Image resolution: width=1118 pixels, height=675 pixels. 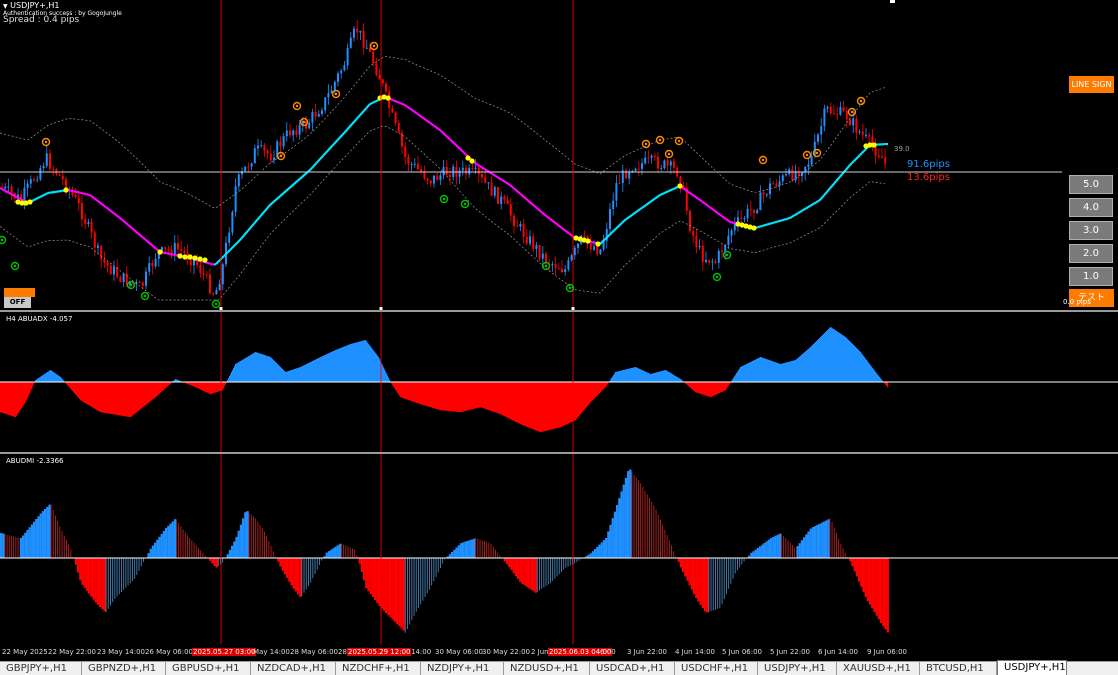 What do you see at coordinates (471, 160) in the screenshot?
I see `ma-marker` at bounding box center [471, 160].